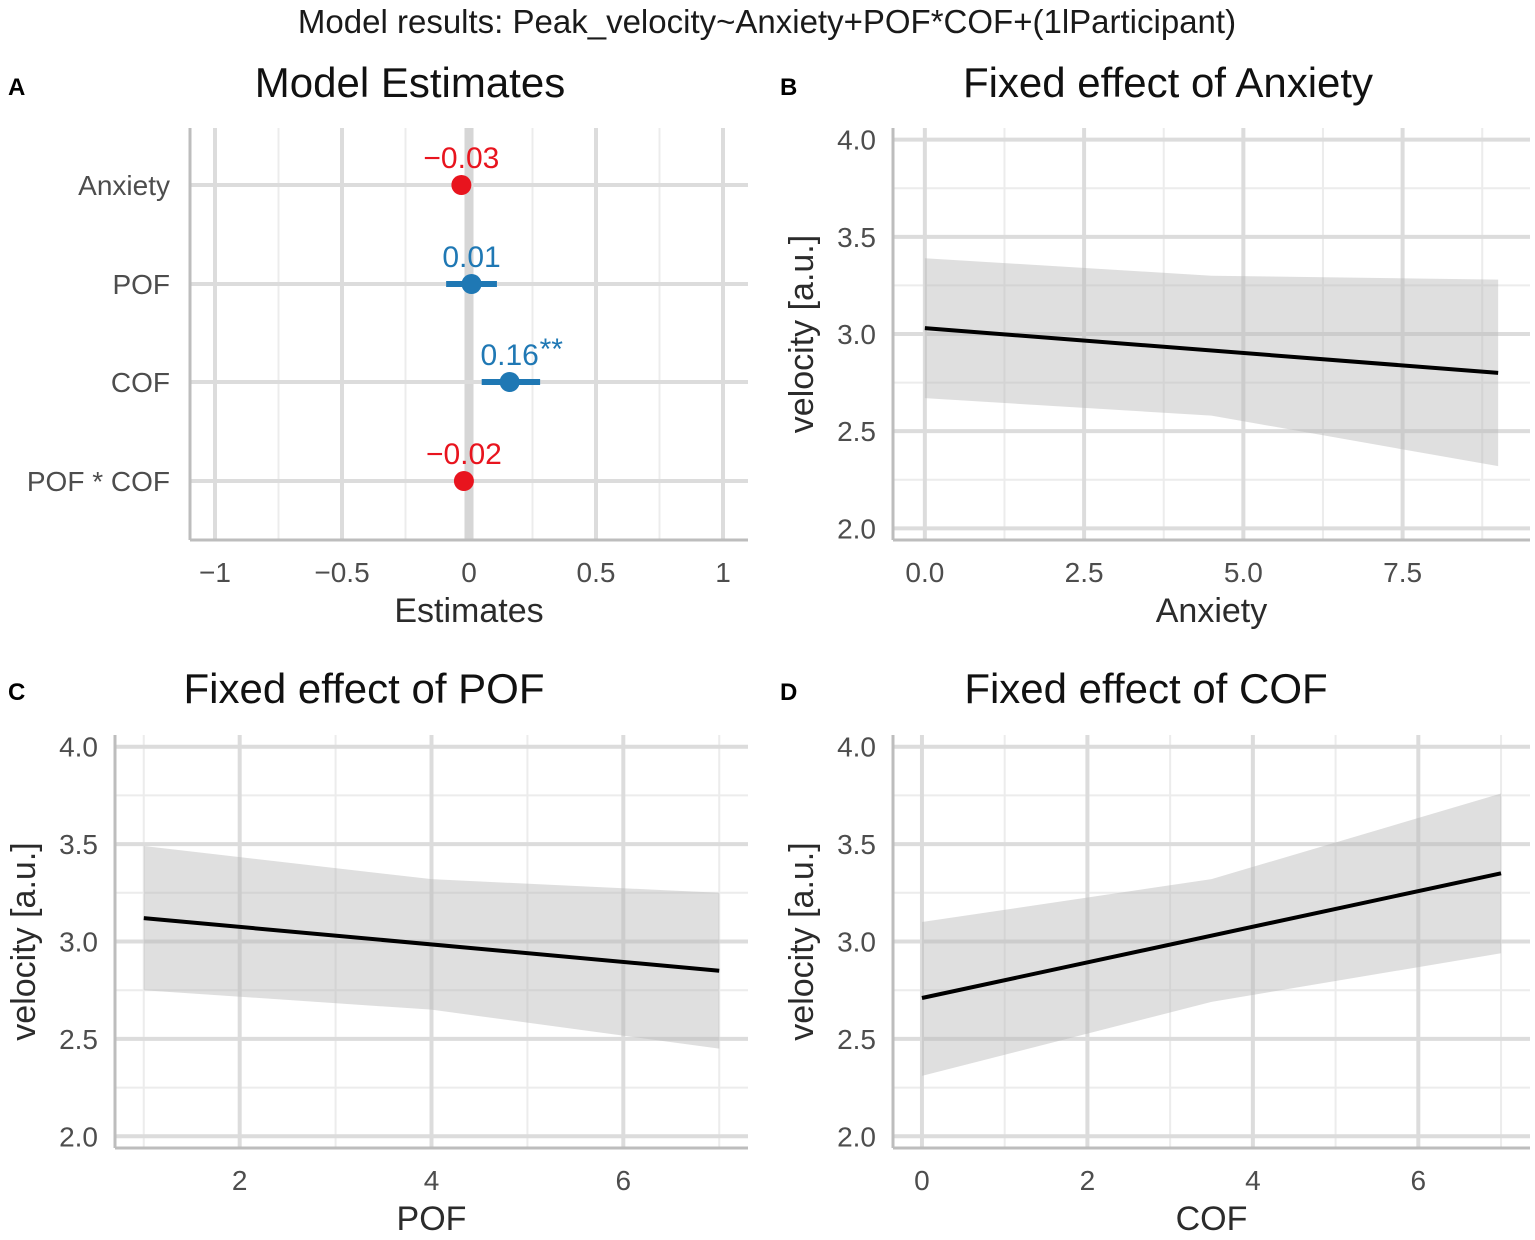 This screenshot has height=1240, width=1535. What do you see at coordinates (788, 692) in the screenshot?
I see `panel-letter-D: D` at bounding box center [788, 692].